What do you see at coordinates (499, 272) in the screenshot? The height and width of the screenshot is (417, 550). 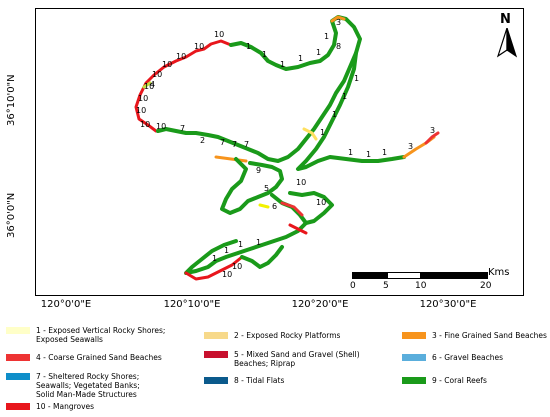 I see `scale-unit: Kms` at bounding box center [499, 272].